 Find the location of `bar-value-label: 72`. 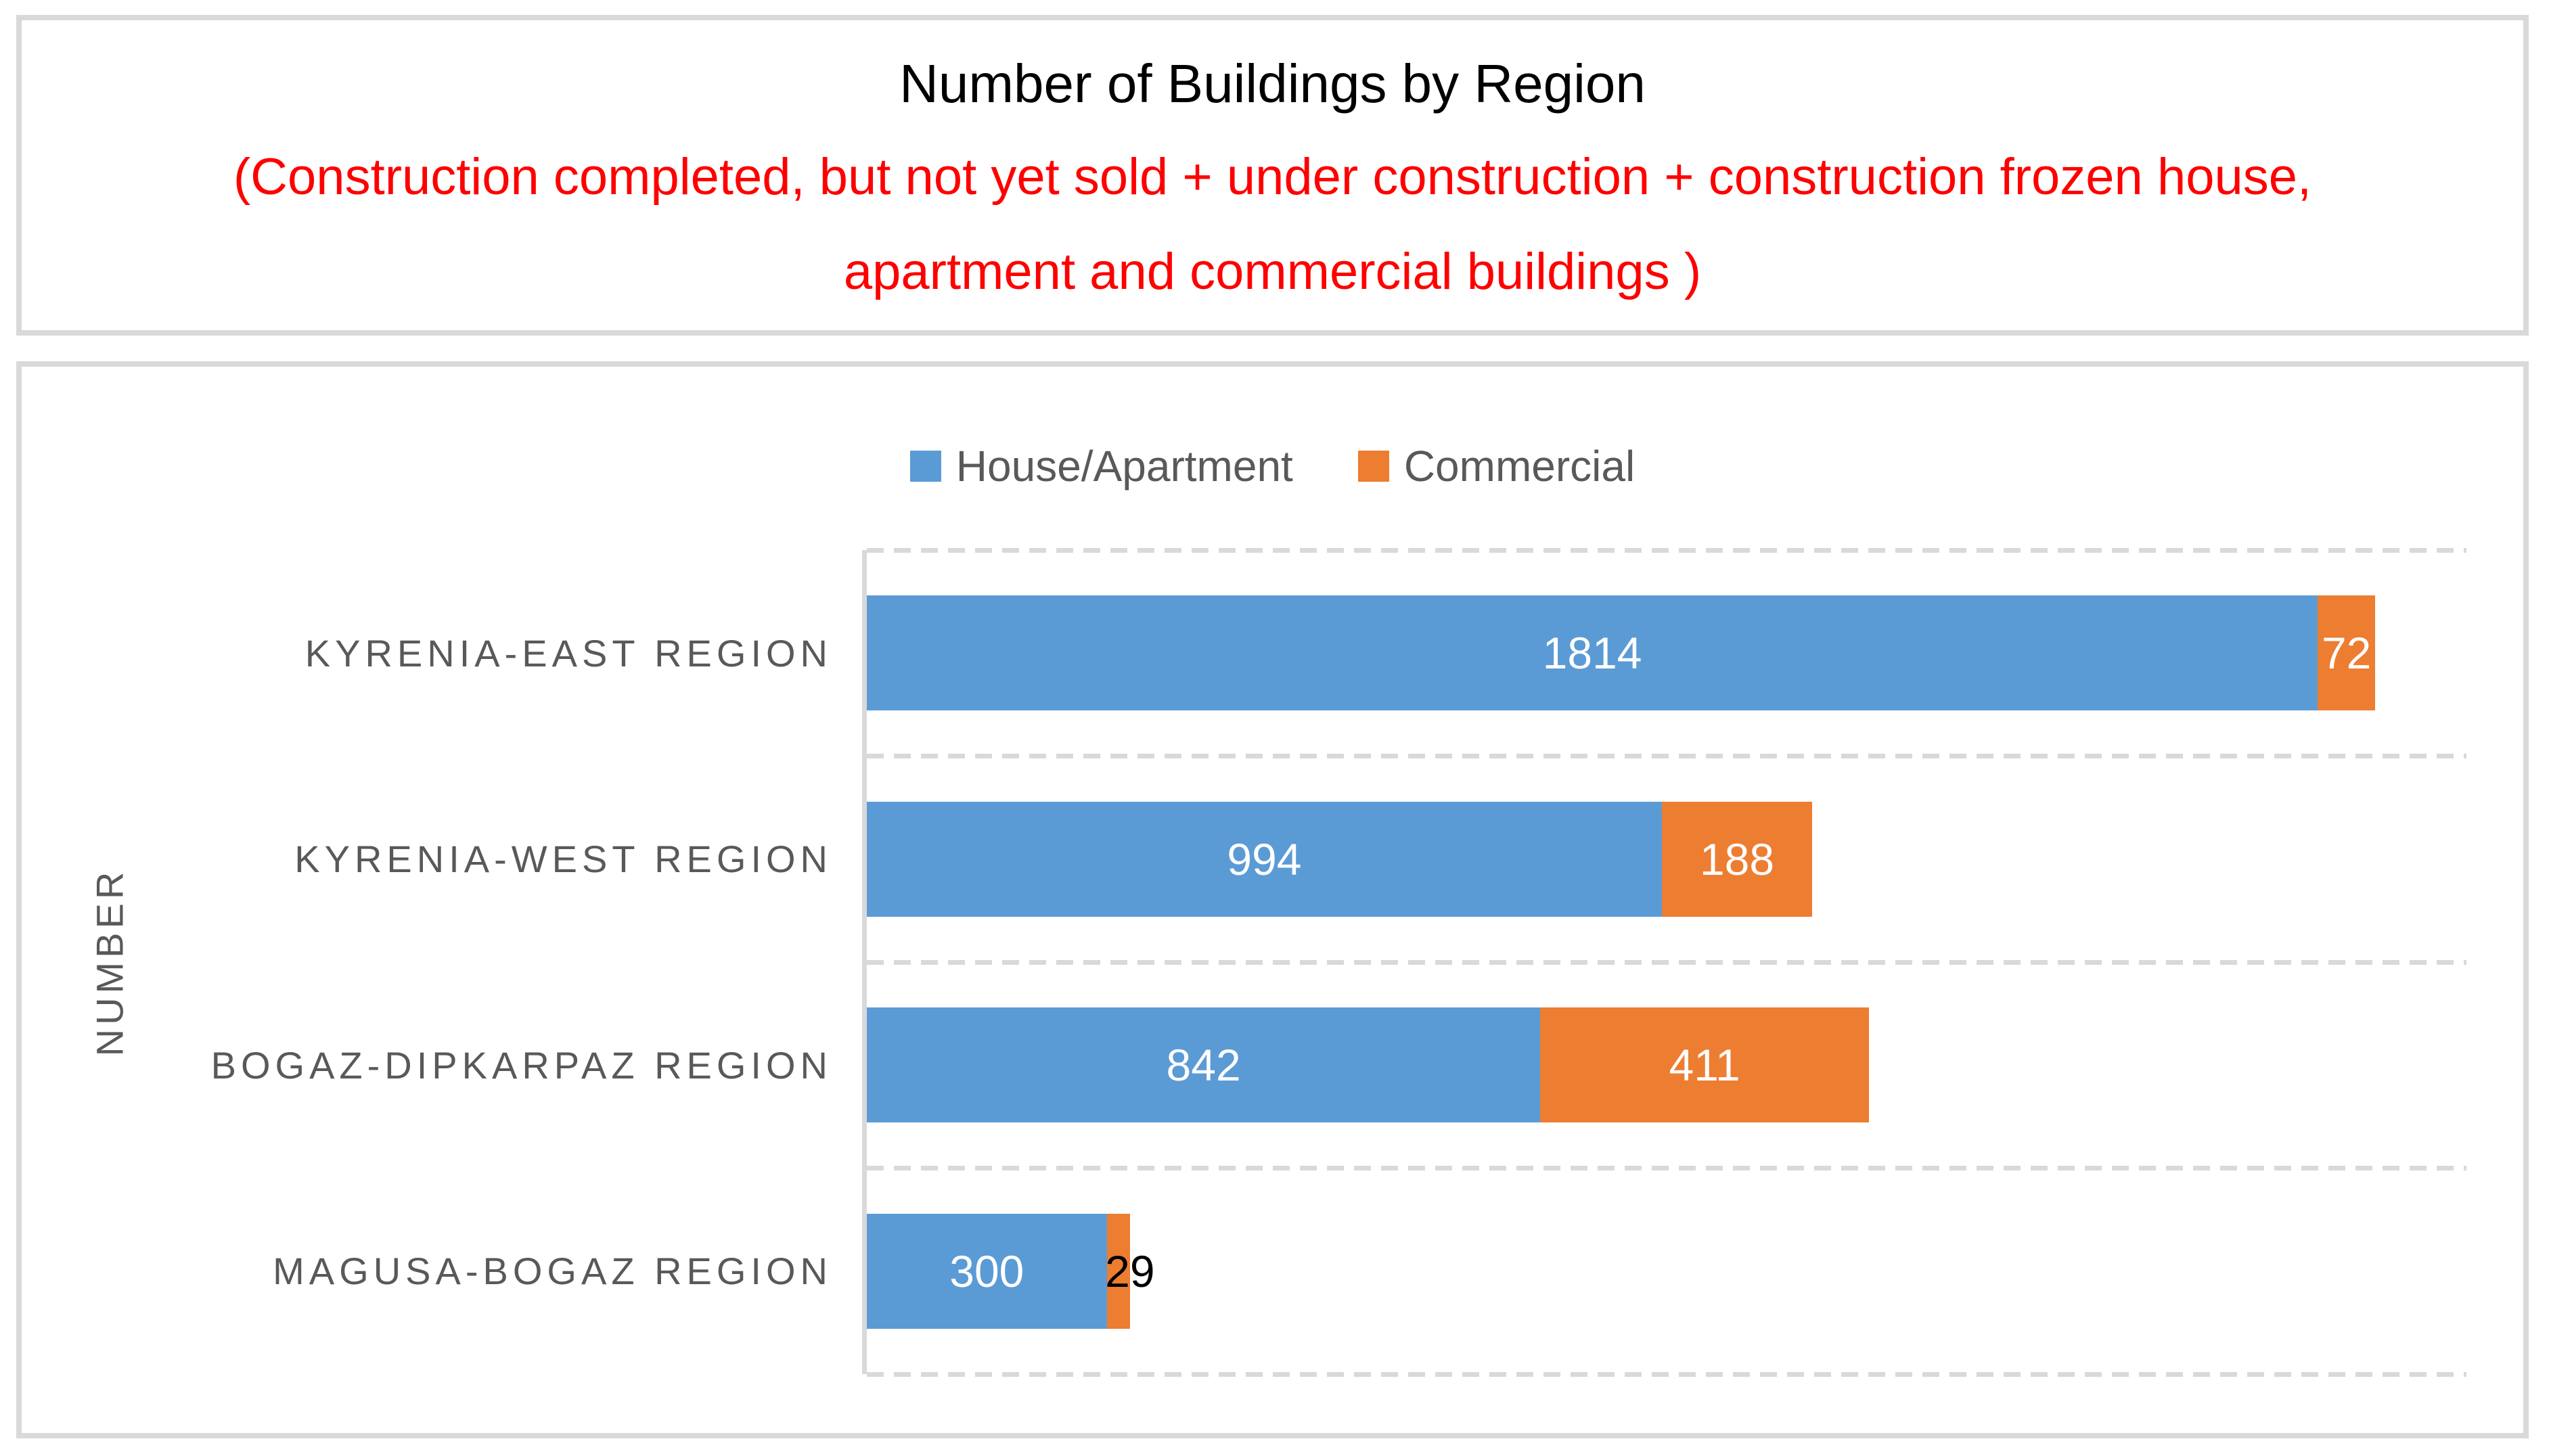

bar-value-label: 72 is located at coordinates (2346, 653).